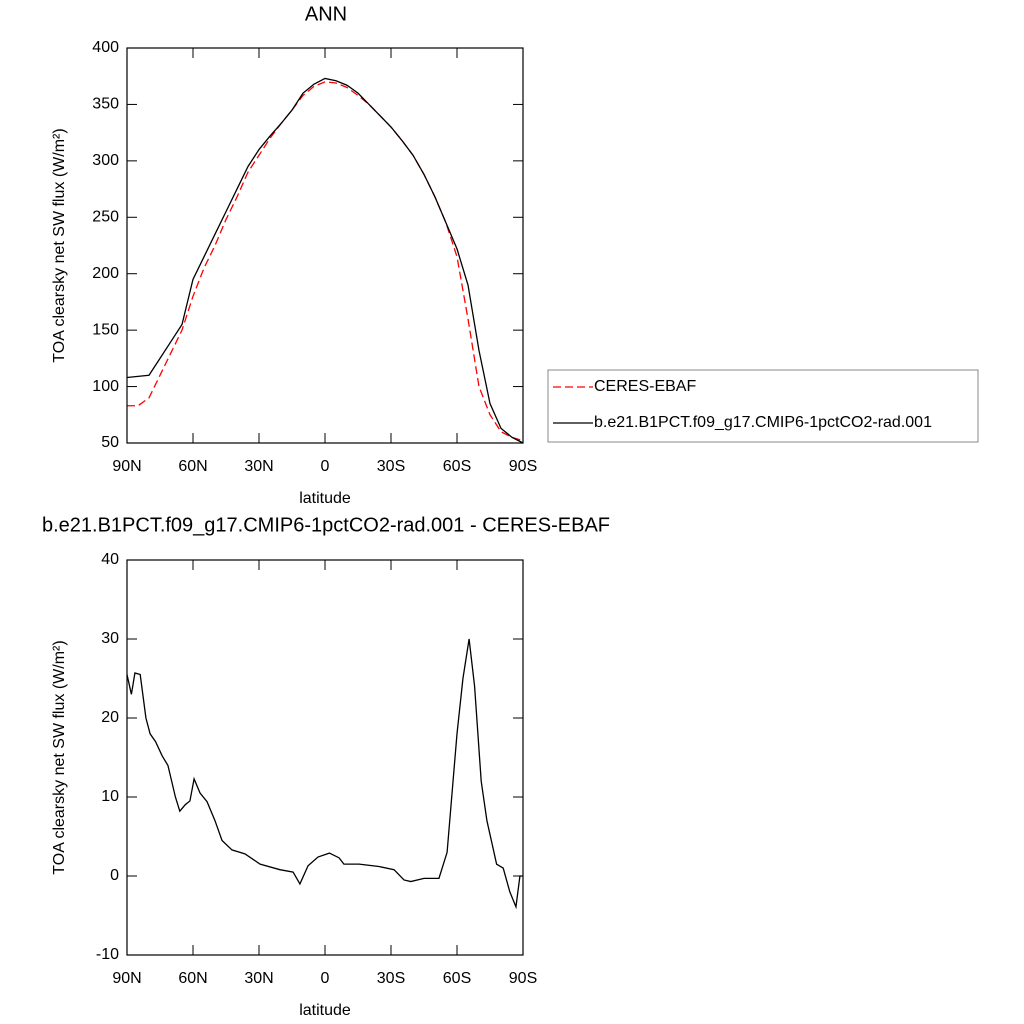  What do you see at coordinates (645, 386) in the screenshot?
I see `legend-label: CERES-EBAF` at bounding box center [645, 386].